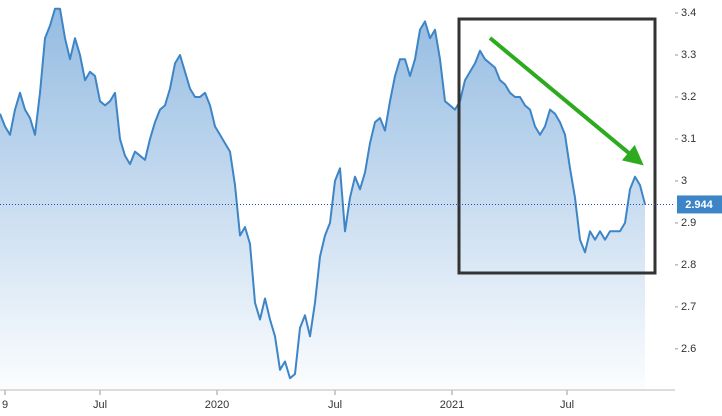 The height and width of the screenshot is (416, 722). I want to click on current-value-badge, so click(699, 204).